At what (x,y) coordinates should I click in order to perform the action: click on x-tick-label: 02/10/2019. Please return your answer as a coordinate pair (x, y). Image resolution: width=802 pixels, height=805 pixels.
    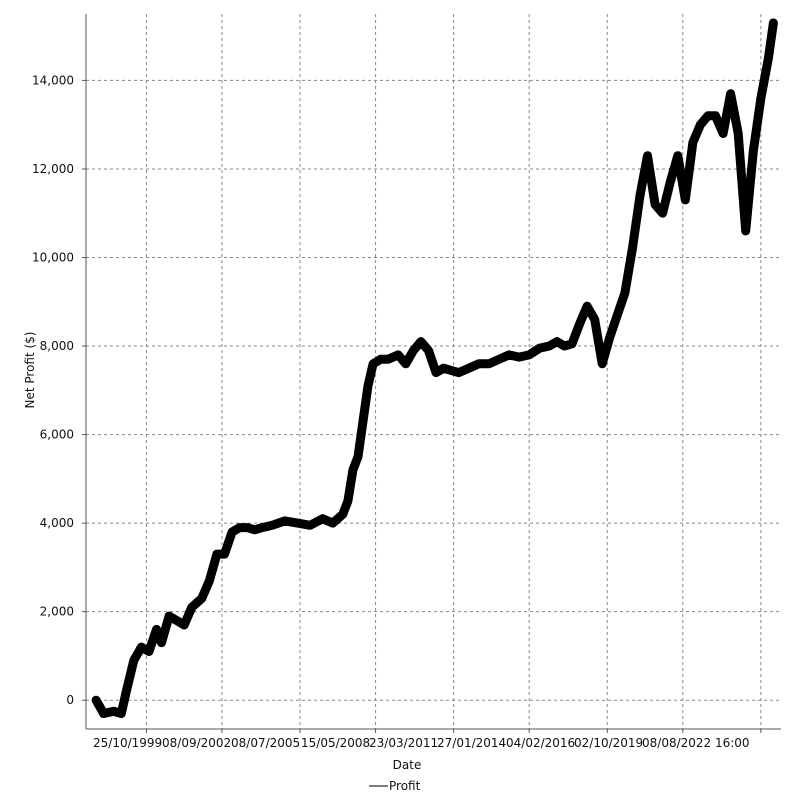
    Looking at the image, I should click on (608, 743).